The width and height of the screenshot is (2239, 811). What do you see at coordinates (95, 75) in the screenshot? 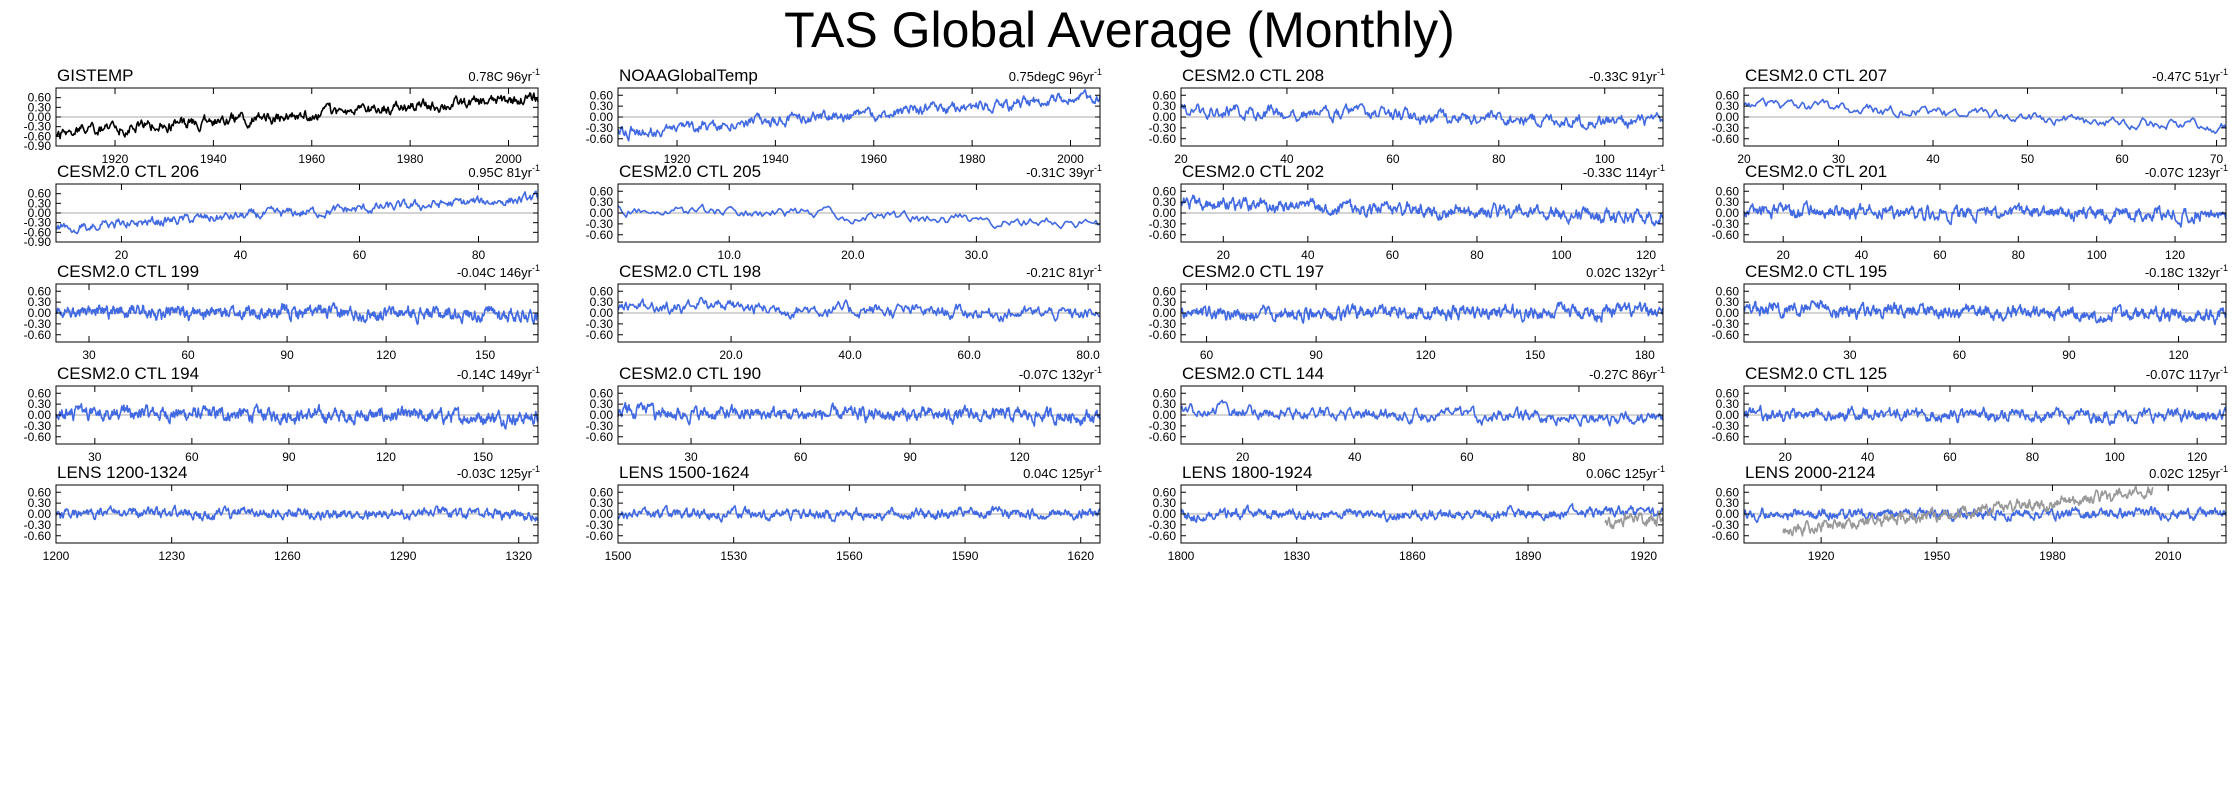
I see `panel-title: GISTEMP` at bounding box center [95, 75].